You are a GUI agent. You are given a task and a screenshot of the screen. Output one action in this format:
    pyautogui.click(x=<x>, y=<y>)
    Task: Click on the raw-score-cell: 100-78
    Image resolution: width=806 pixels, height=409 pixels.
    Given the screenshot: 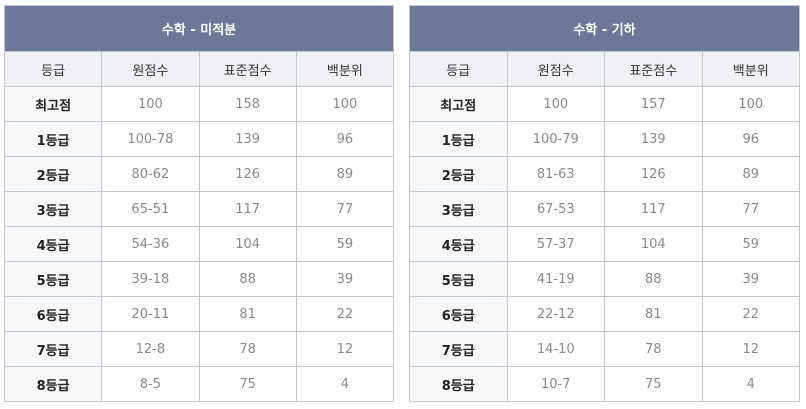 What is the action you would take?
    pyautogui.click(x=150, y=139)
    